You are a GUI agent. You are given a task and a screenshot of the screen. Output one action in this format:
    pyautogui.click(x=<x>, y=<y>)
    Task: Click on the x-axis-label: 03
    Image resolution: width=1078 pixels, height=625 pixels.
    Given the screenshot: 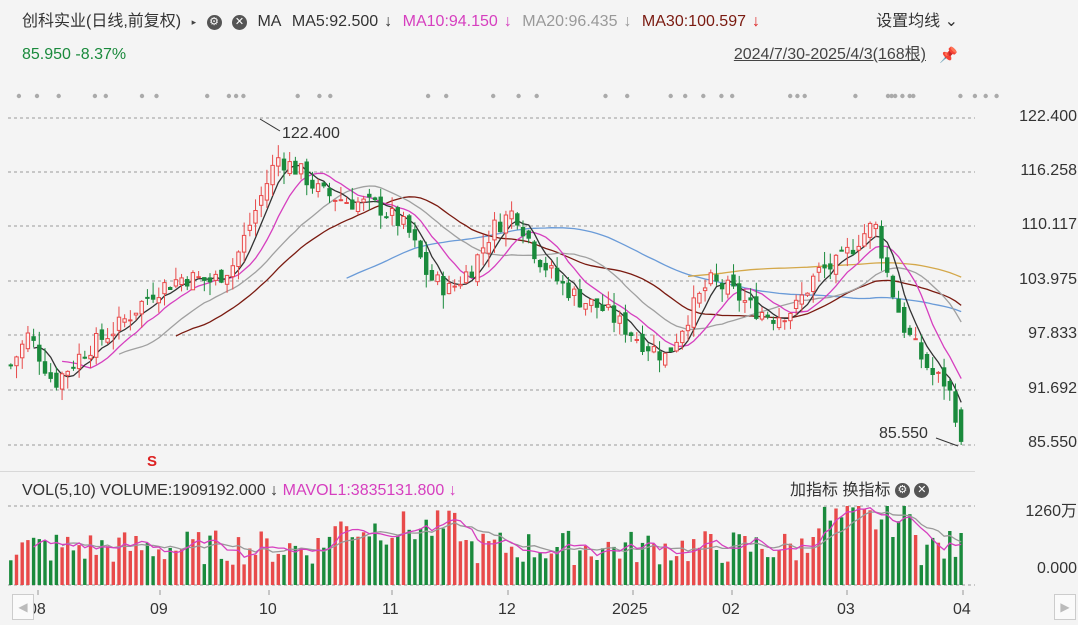 What is the action you would take?
    pyautogui.click(x=846, y=609)
    